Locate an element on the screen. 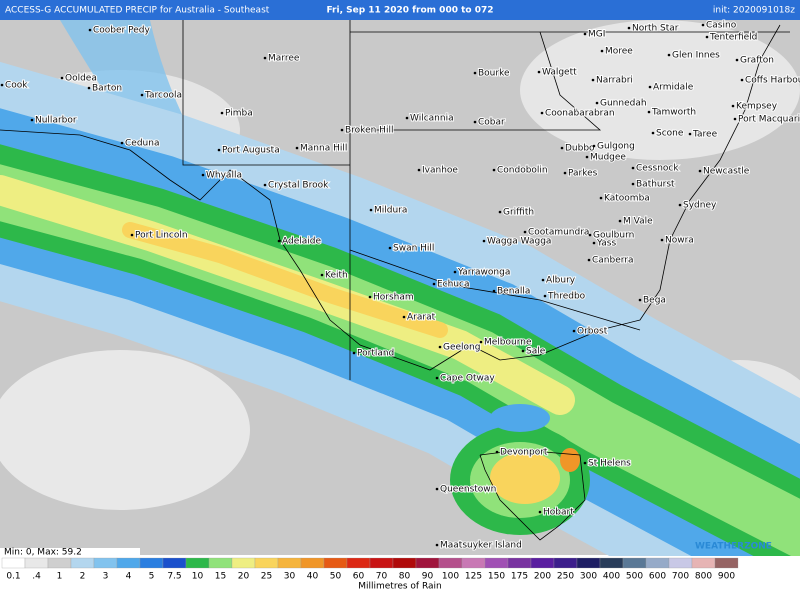  legend-label: 70 is located at coordinates (382, 577).